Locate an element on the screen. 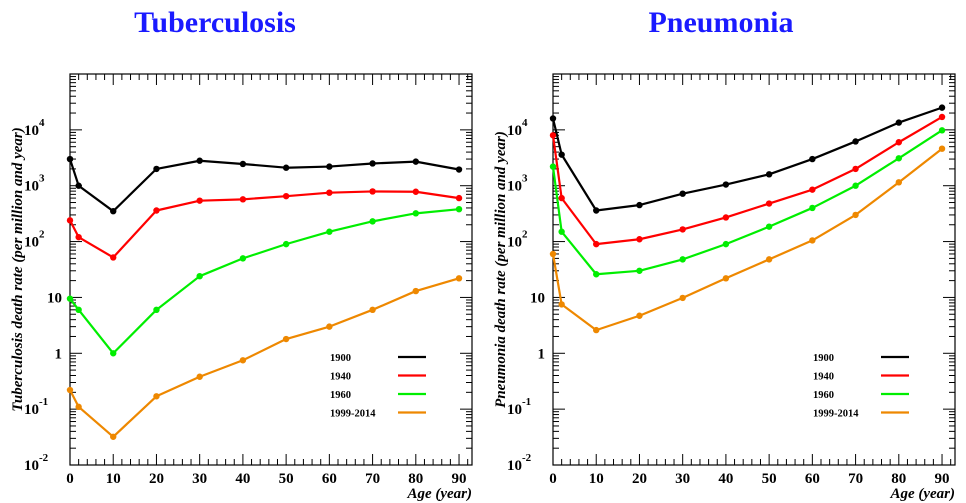 The width and height of the screenshot is (966, 503). chart-title: Pneumonia is located at coordinates (721, 22).